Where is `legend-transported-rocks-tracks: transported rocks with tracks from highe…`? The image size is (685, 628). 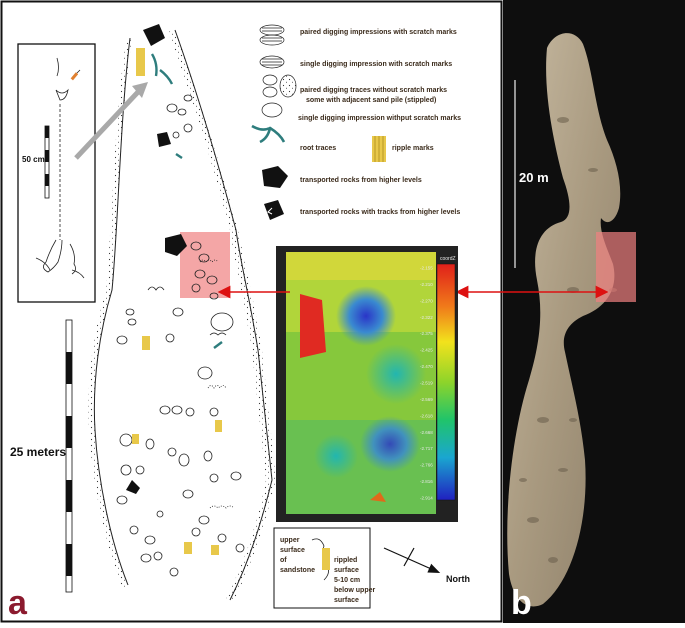 legend-transported-rocks-tracks: transported rocks with tracks from highe… is located at coordinates (380, 212).